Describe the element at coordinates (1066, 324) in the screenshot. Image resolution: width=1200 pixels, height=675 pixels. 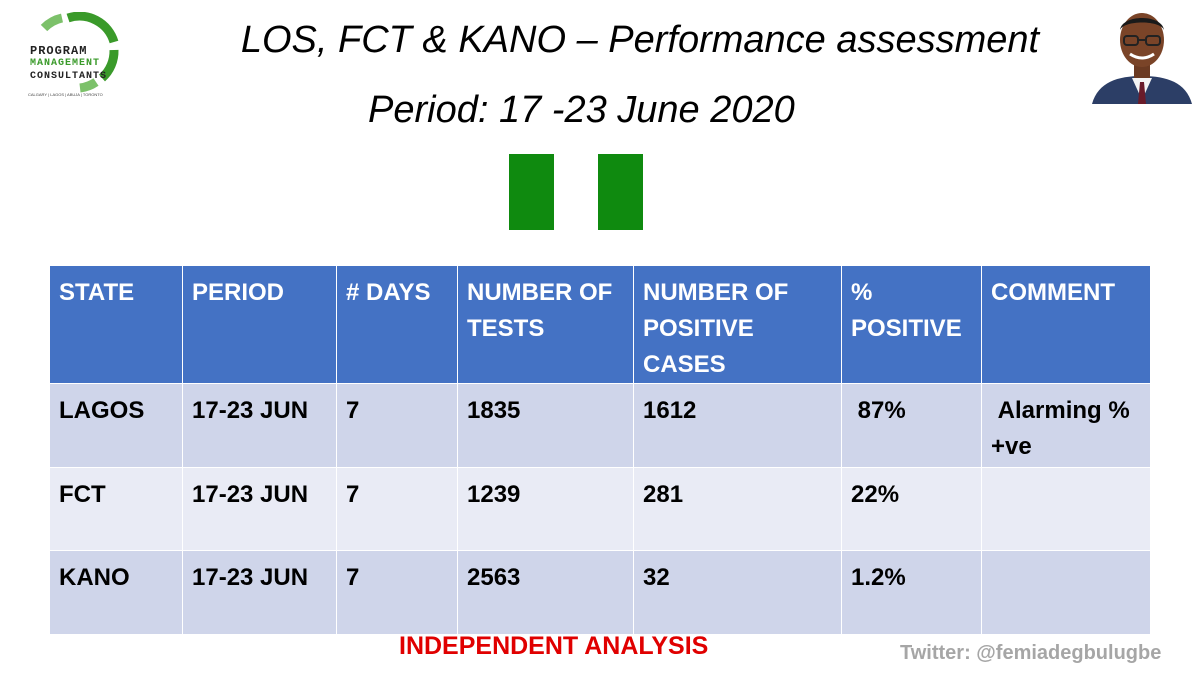
I see `header-comment: COMMENT` at that location.